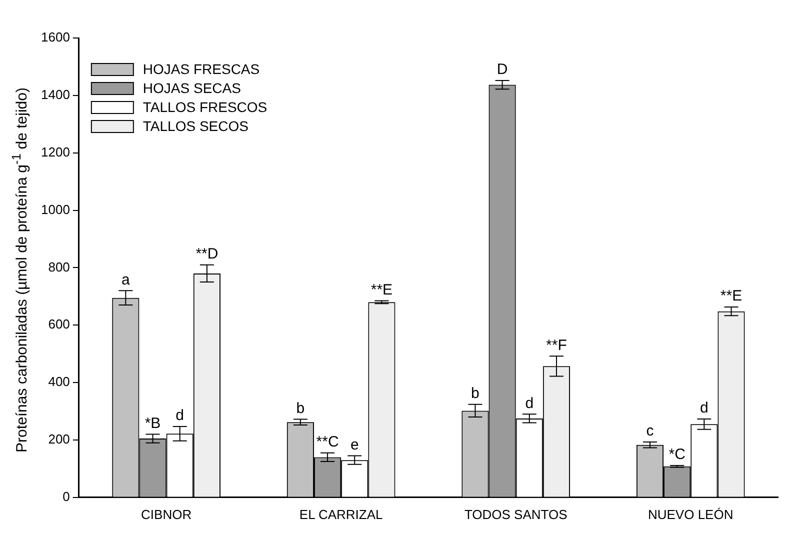 The width and height of the screenshot is (809, 541). Describe the element at coordinates (341, 514) in the screenshot. I see `x-tick-label: EL CARRIZAL` at that location.